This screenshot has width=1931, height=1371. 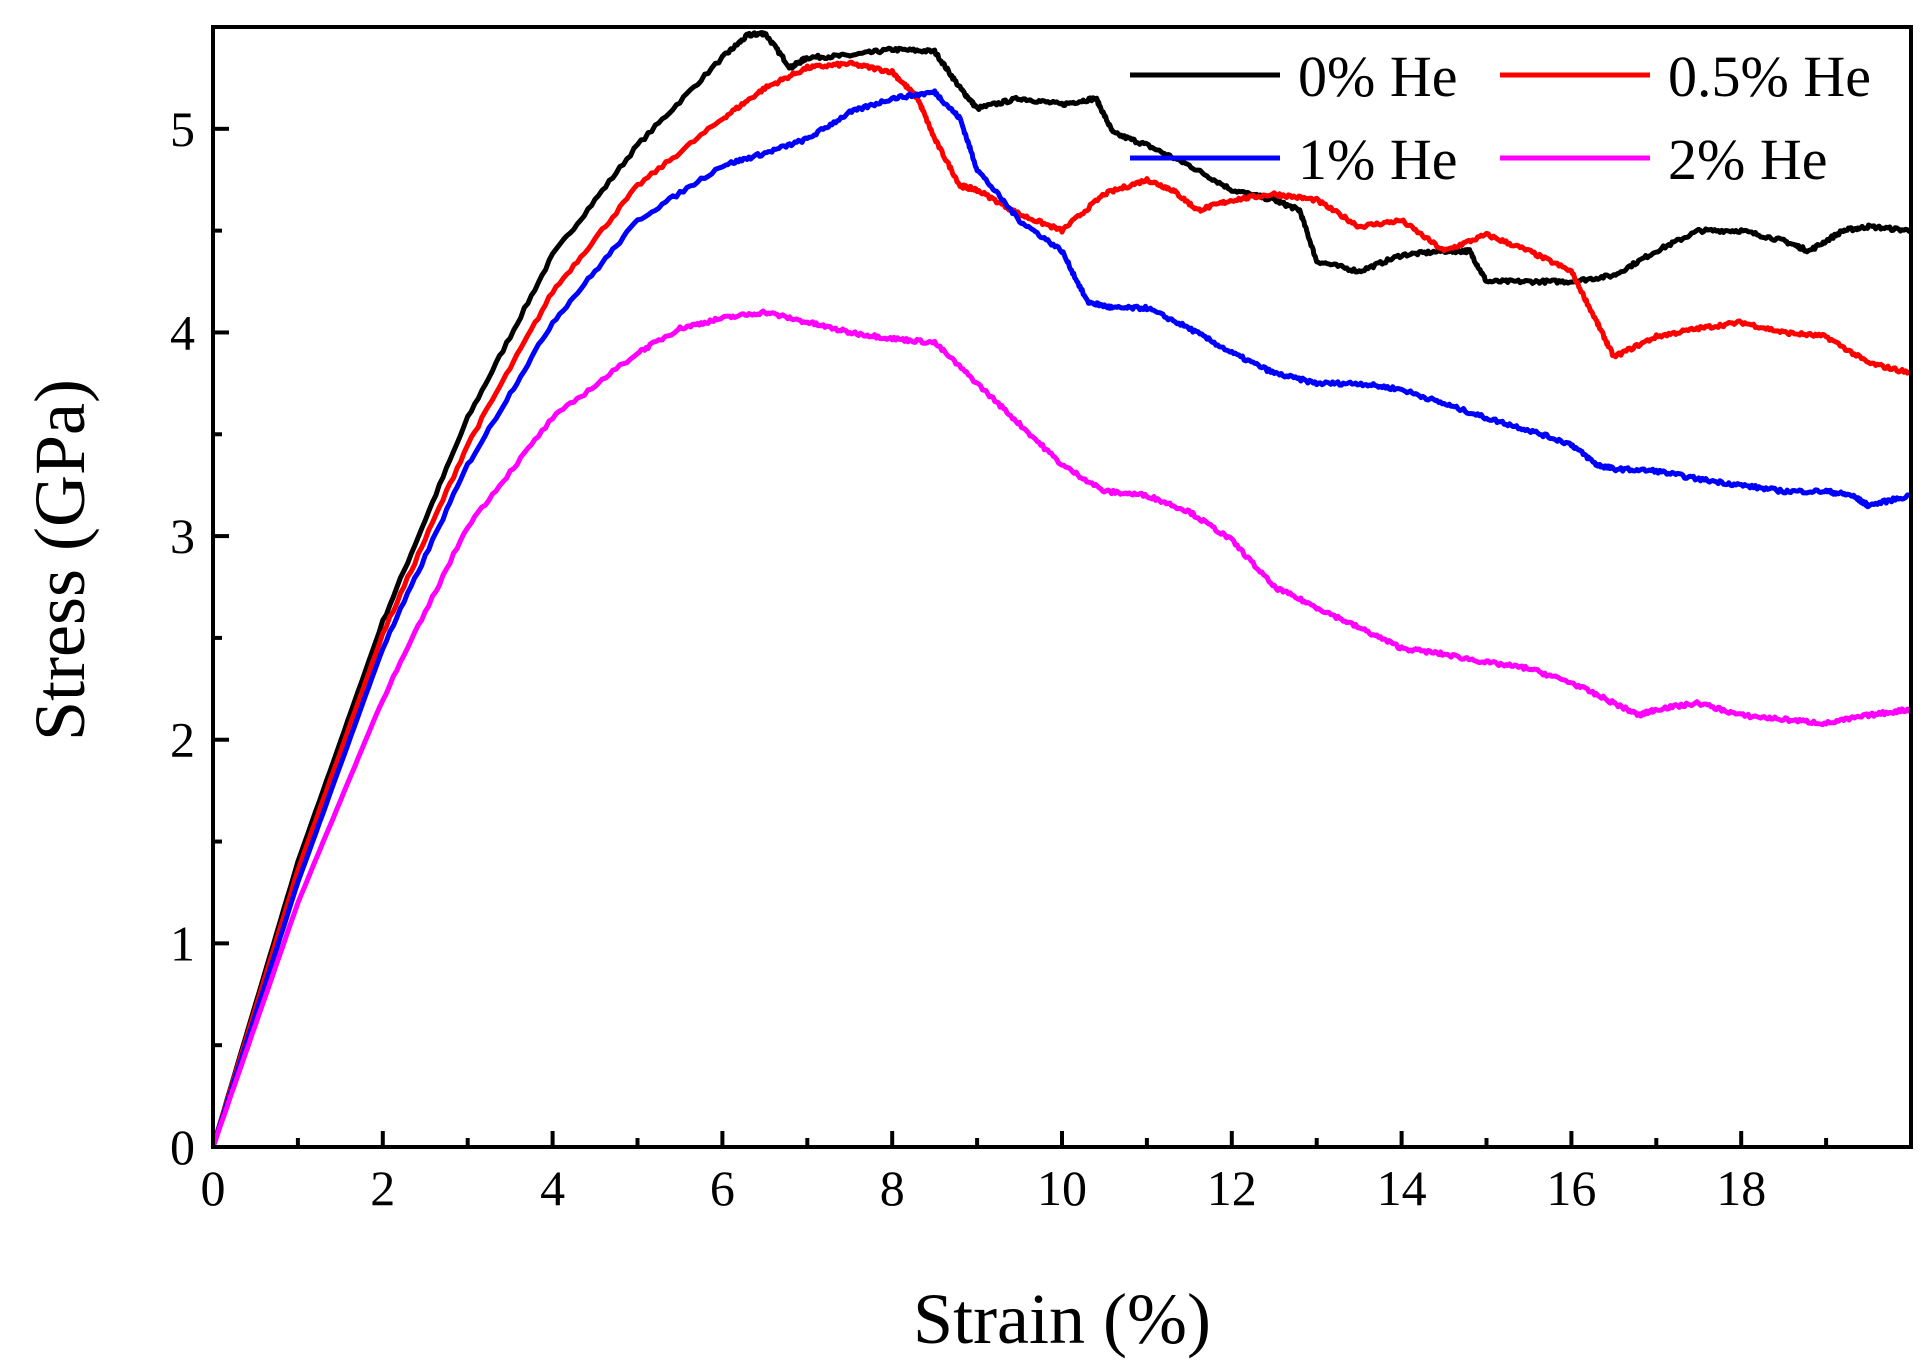 What do you see at coordinates (1062, 1188) in the screenshot?
I see `x-tick-label: 10` at bounding box center [1062, 1188].